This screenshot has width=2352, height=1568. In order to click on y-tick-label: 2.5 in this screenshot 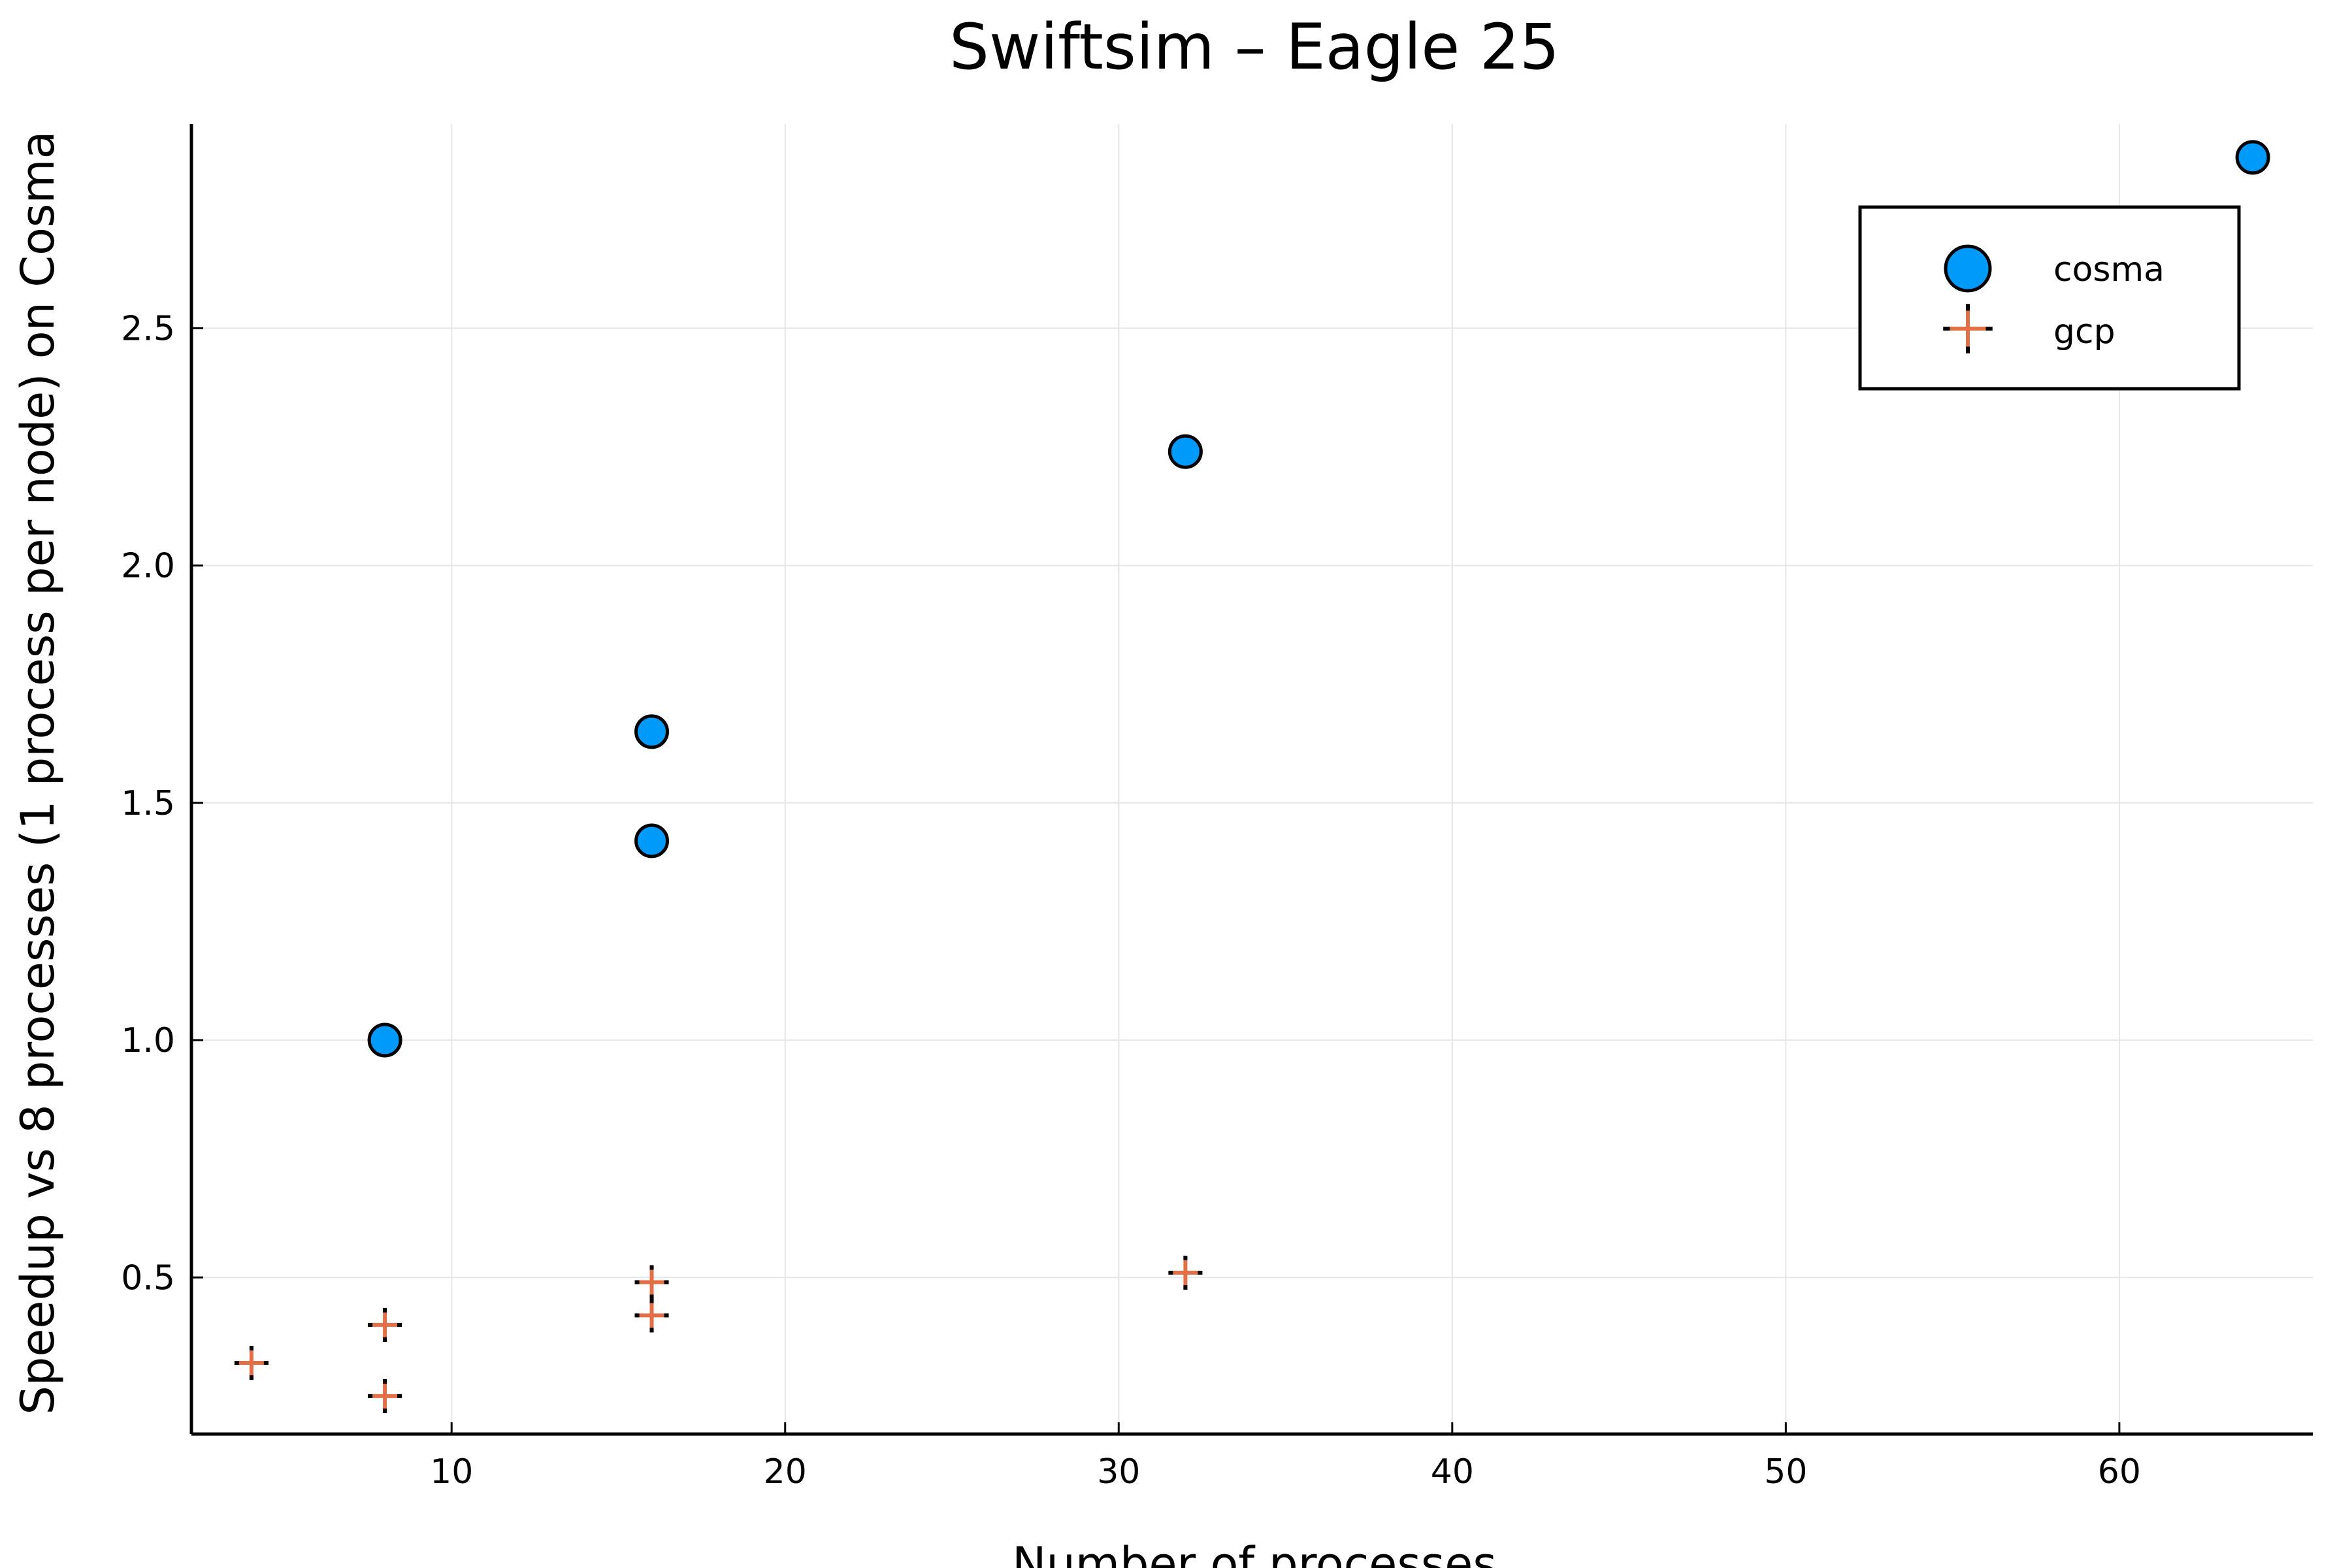, I will do `click(148, 328)`.